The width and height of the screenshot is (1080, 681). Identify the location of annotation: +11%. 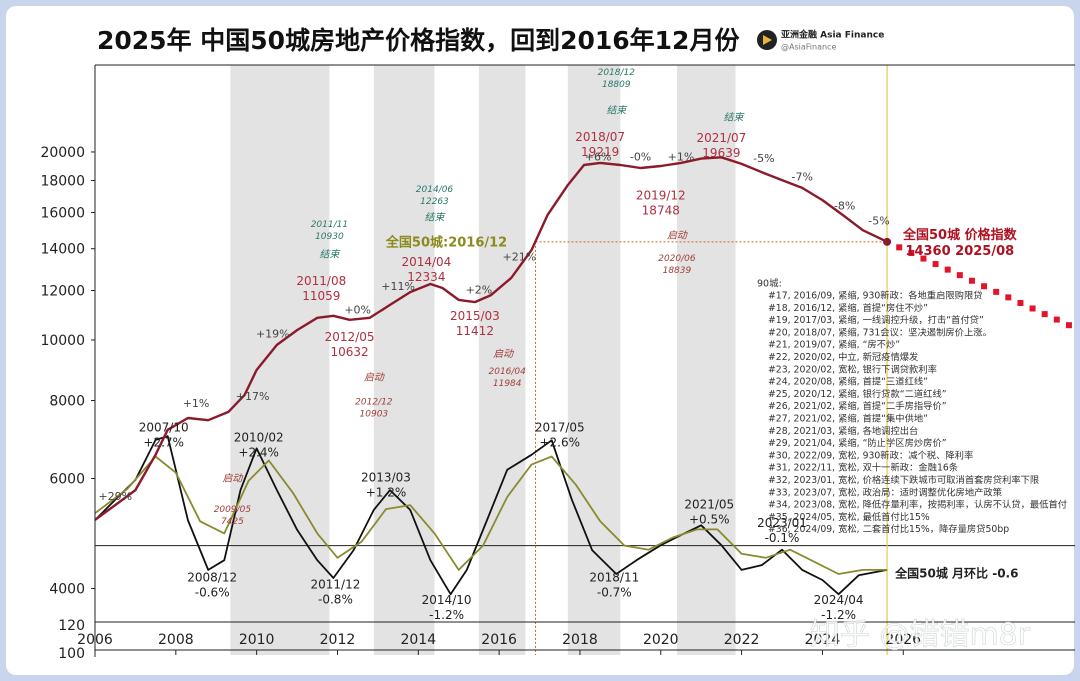
(398, 286).